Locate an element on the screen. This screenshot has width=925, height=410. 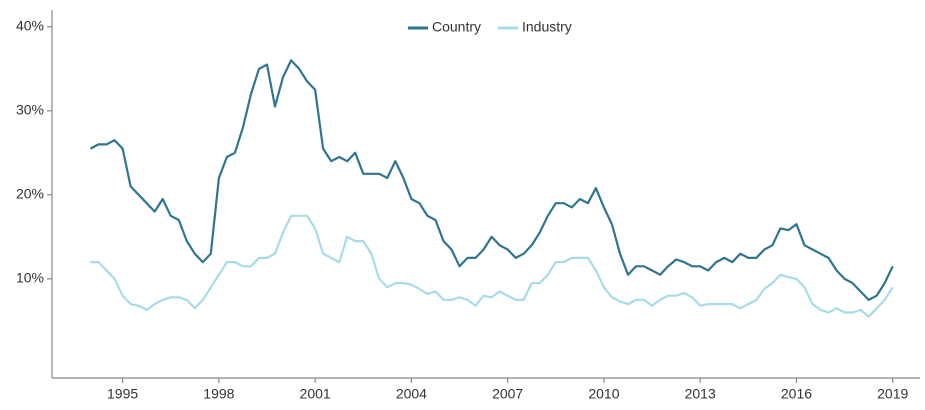
legend-label: Country is located at coordinates (456, 27).